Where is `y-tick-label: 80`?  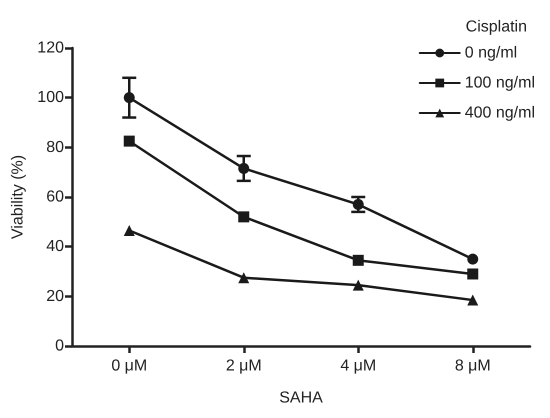 y-tick-label: 80 is located at coordinates (55, 147).